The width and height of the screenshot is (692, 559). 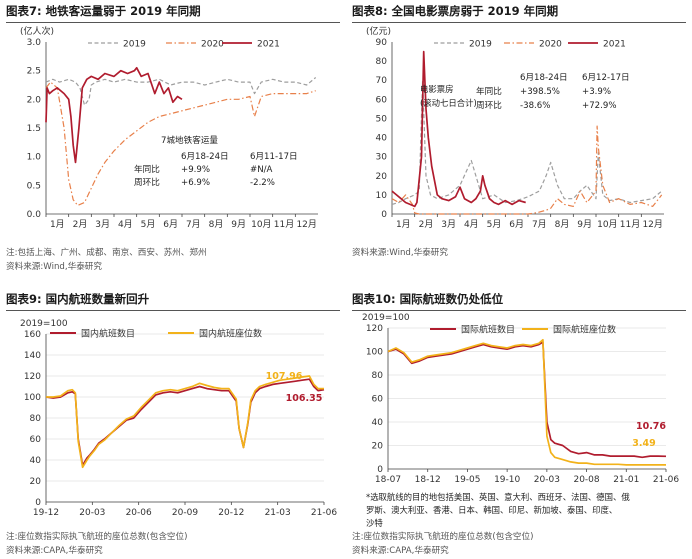 What do you see at coordinates (106, 253) in the screenshot?
I see `footnote: 注:包括上海、广州、成都、南京、西安、苏州、郑州` at bounding box center [106, 253].